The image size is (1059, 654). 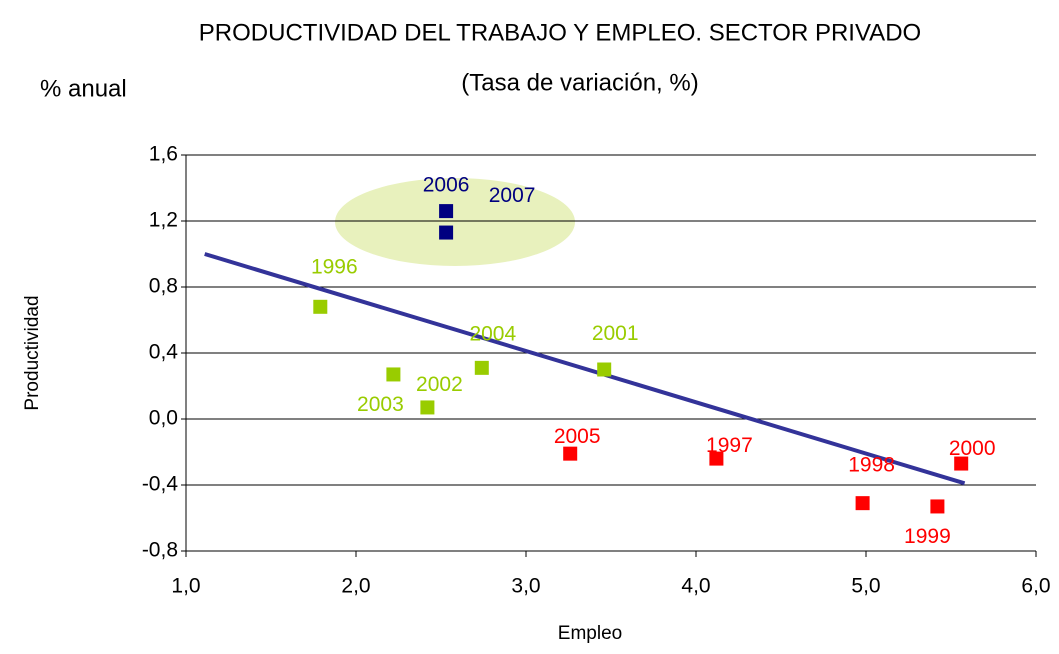 What do you see at coordinates (729, 445) in the screenshot?
I see `point-label: 1997` at bounding box center [729, 445].